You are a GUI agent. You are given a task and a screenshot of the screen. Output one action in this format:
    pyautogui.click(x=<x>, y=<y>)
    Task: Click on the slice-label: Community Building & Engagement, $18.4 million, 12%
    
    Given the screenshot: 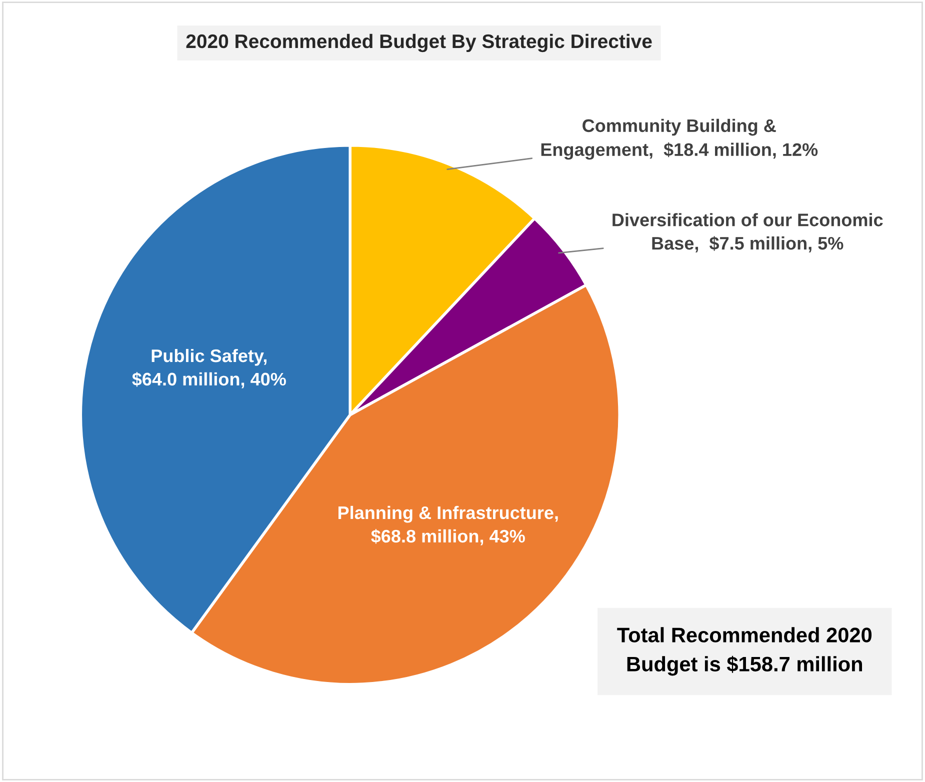 What is the action you would take?
    pyautogui.click(x=679, y=139)
    